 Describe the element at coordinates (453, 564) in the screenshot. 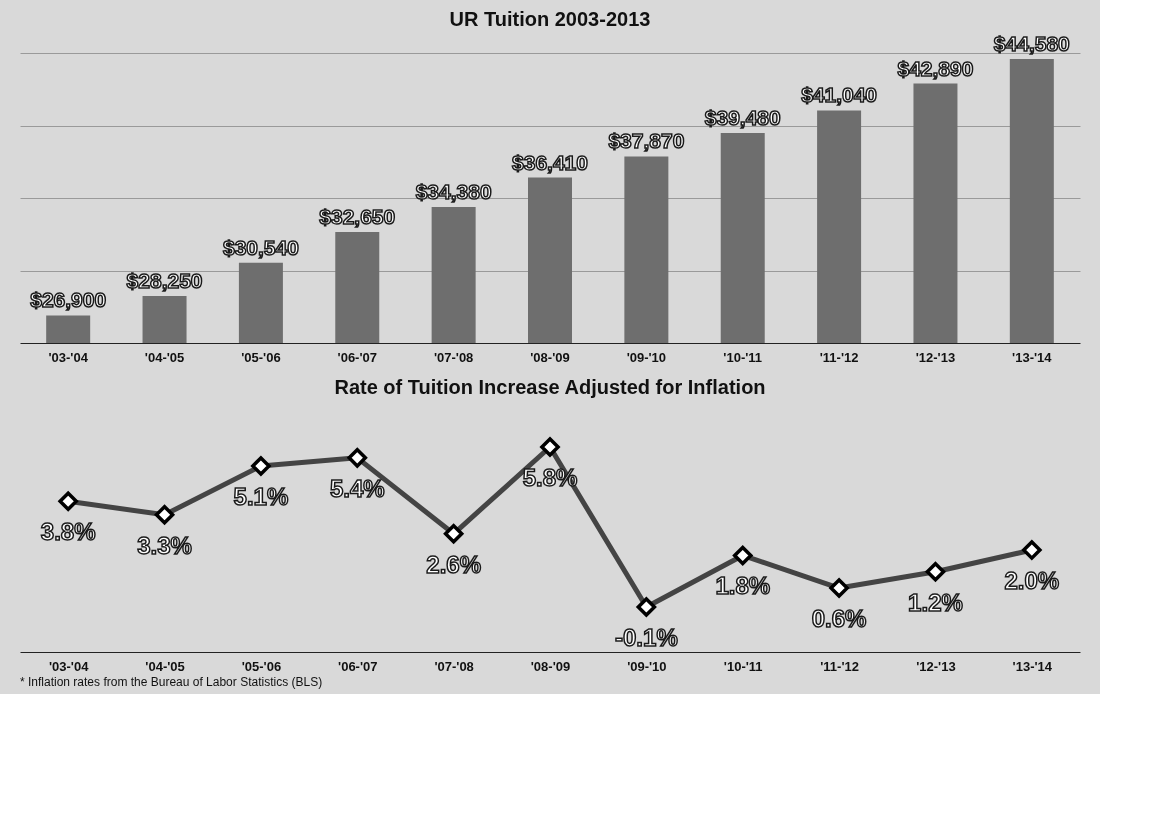

I see `data-label: 2.6%` at that location.